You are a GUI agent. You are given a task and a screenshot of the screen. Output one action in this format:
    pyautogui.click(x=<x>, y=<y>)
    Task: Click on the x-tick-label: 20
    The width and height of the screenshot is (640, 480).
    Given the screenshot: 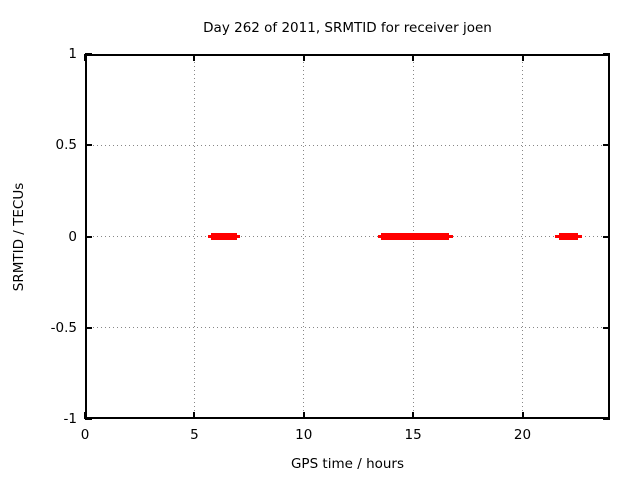 What is the action you would take?
    pyautogui.click(x=522, y=435)
    